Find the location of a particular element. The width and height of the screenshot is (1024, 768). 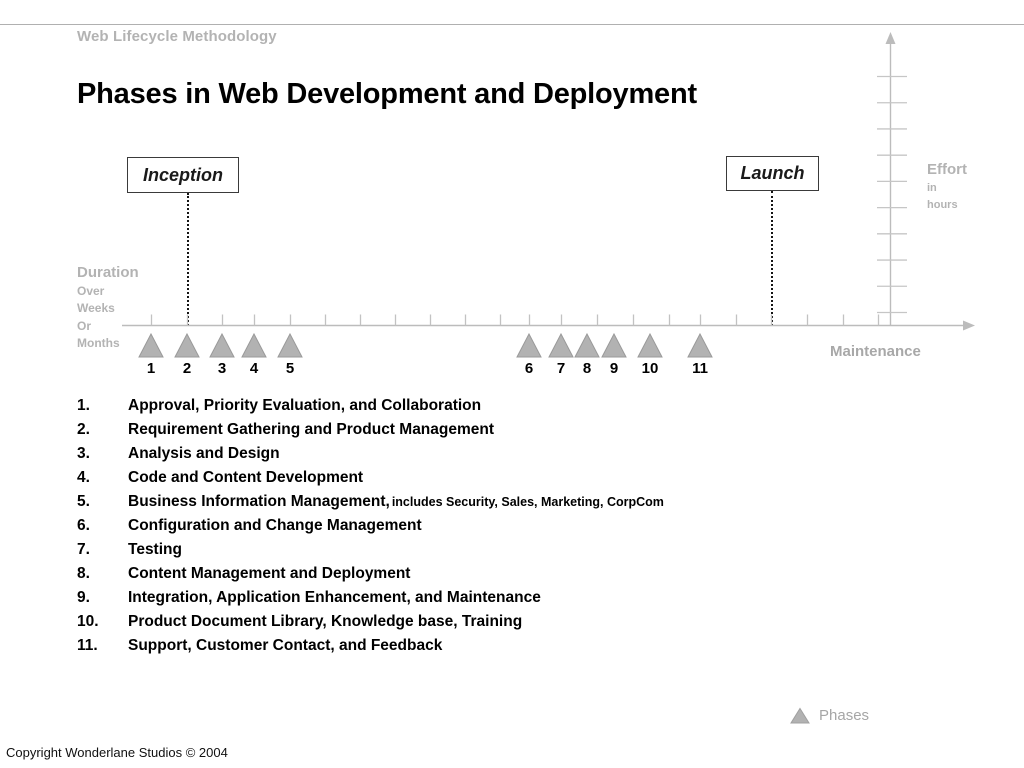

milestone-box-inception: Inception is located at coordinates (183, 175).